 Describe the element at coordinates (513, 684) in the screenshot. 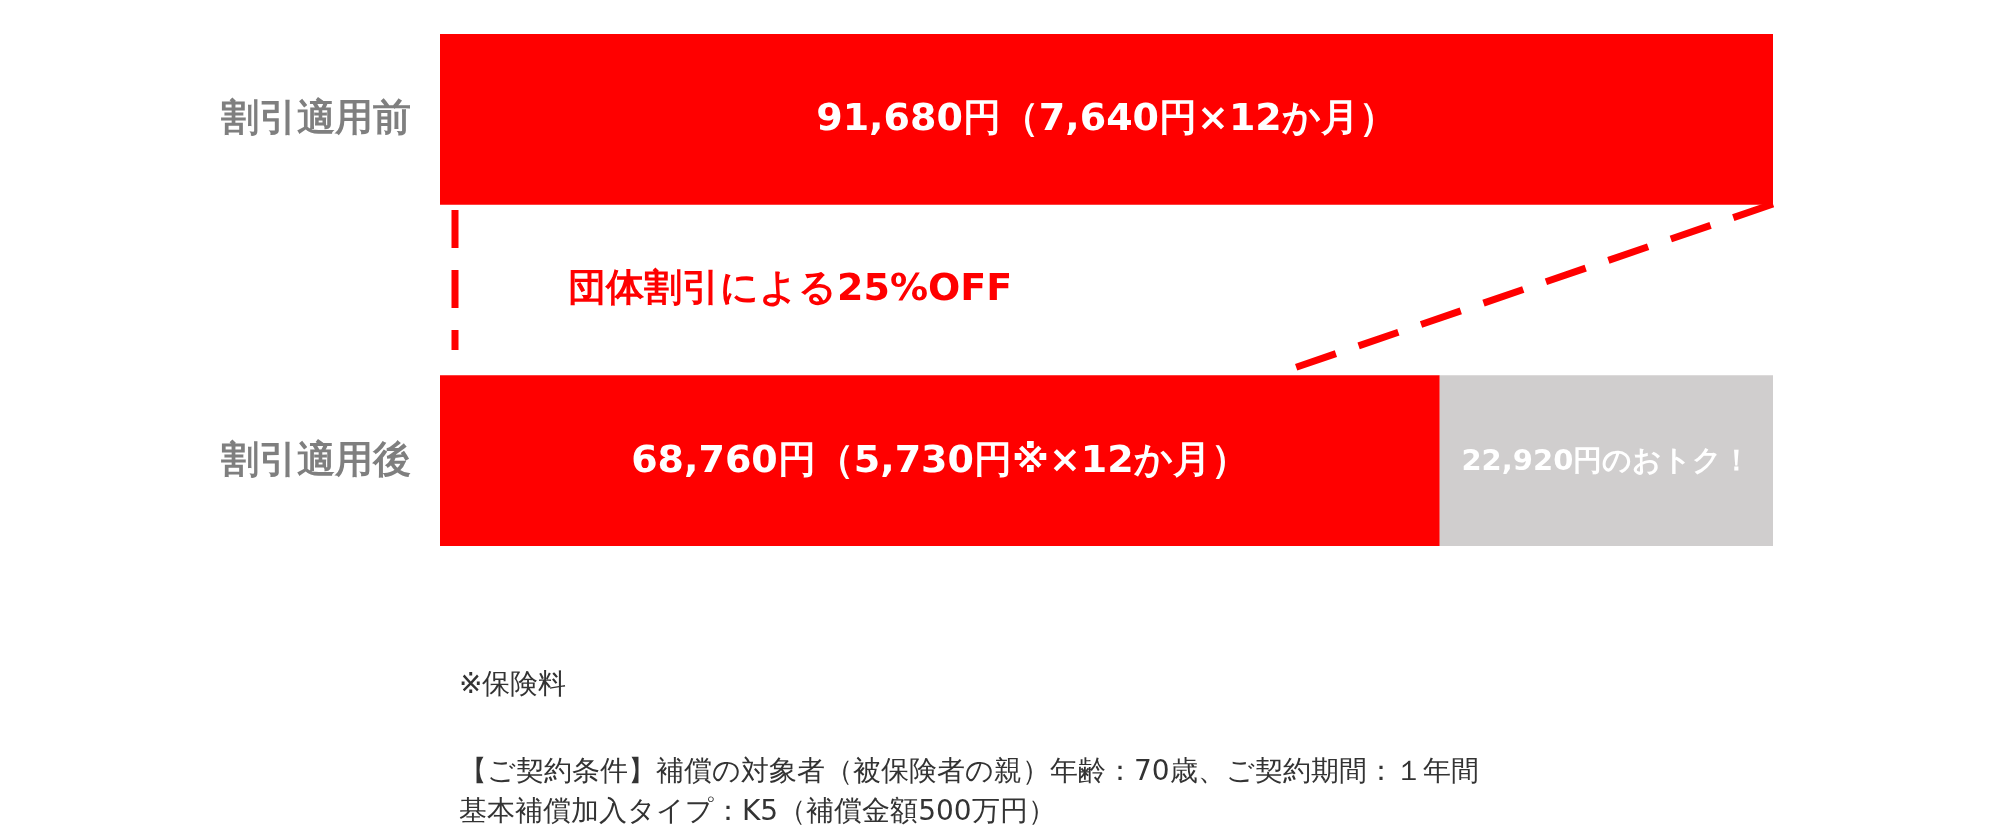

I see `text: ※保険料` at that location.